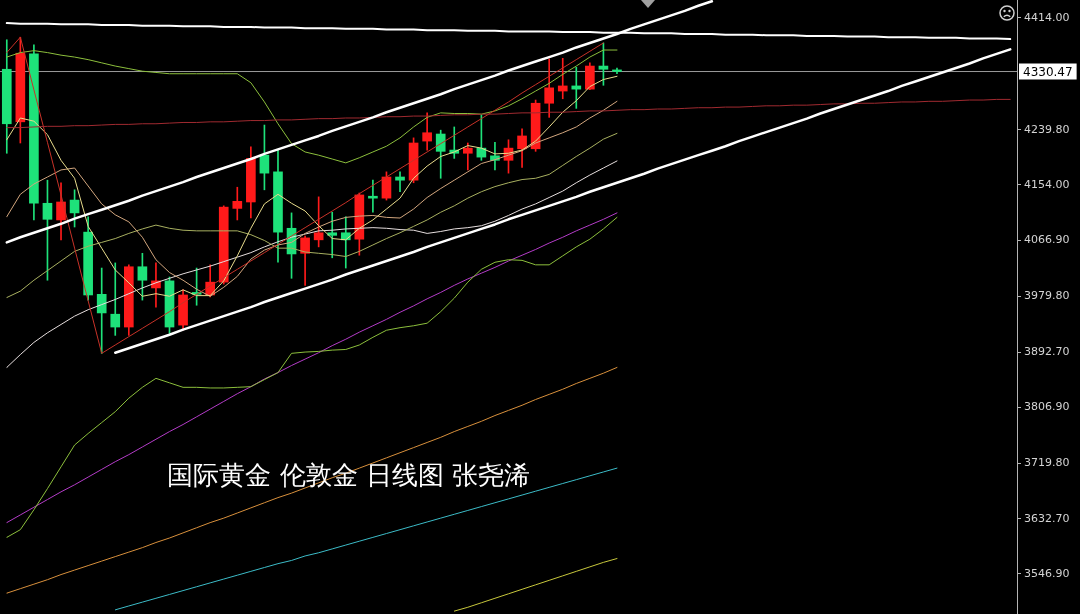 The width and height of the screenshot is (1080, 614). Describe the element at coordinates (1047, 296) in the screenshot. I see `y-tick-label: 3979.80` at that location.